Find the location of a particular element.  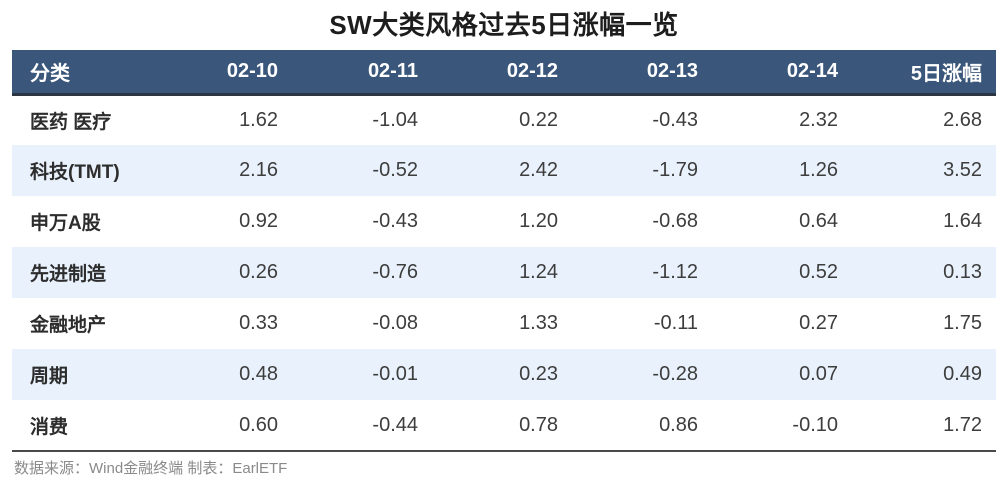

table-row: 金融地产 0.33 -0.08 1.33 -0.11 0.27 1.75 is located at coordinates (504, 323).